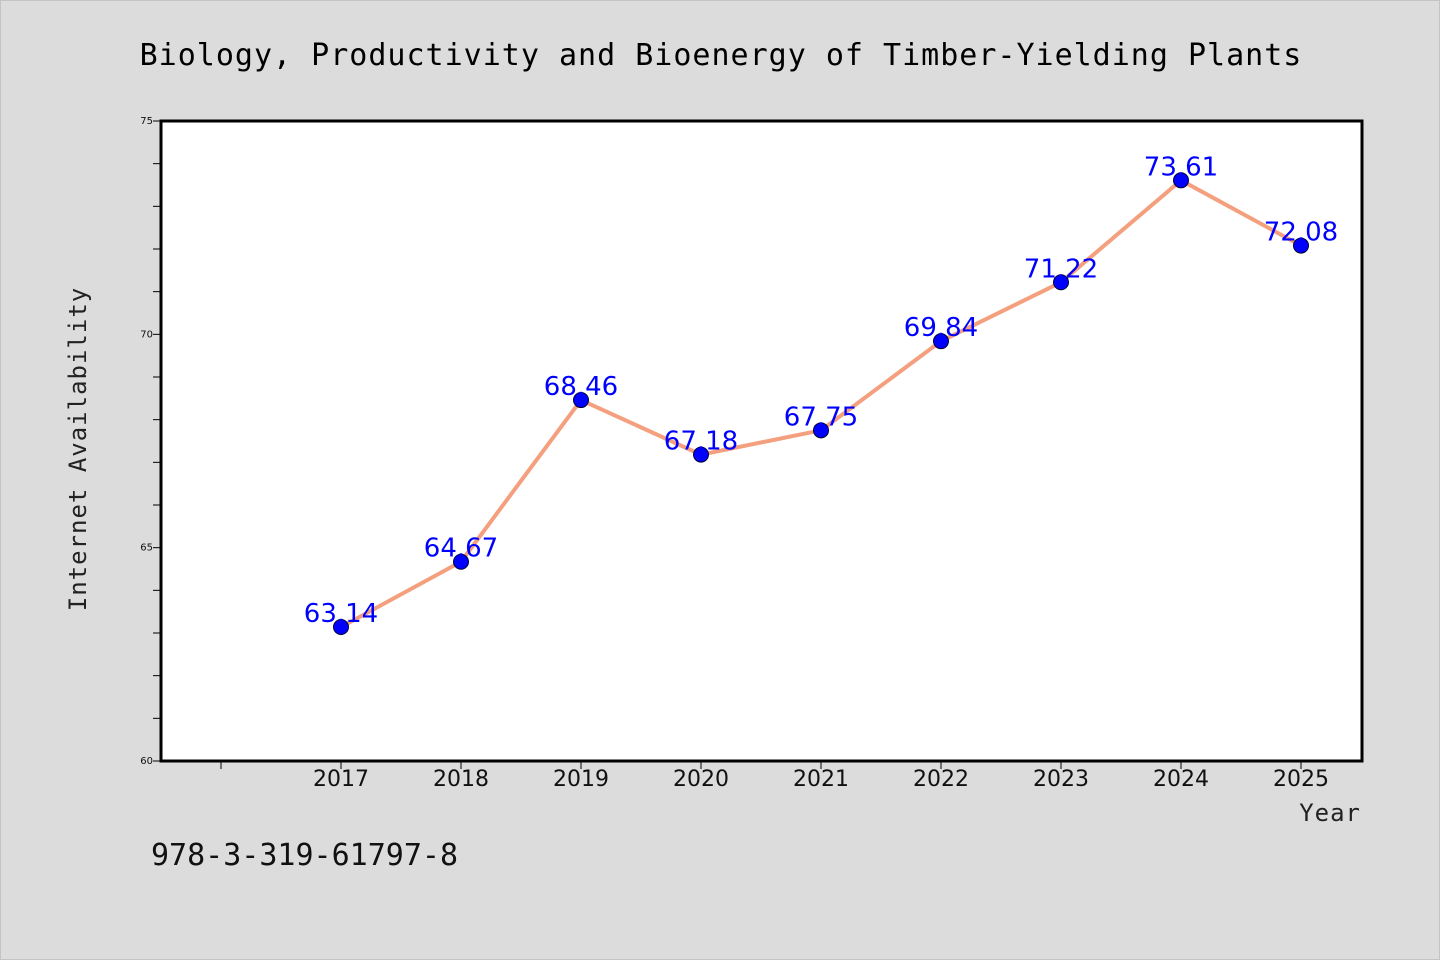 This screenshot has width=1440, height=960. What do you see at coordinates (150, 441) in the screenshot?
I see `y-axis-ticks: 60 65 70 75` at bounding box center [150, 441].